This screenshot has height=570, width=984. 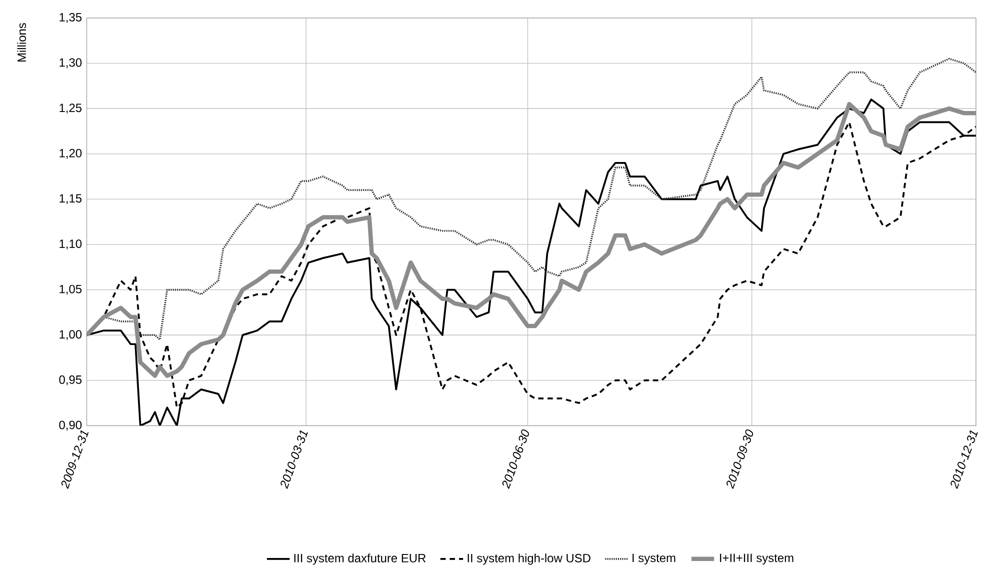 What do you see at coordinates (71, 199) in the screenshot?
I see `y-tick-label: 1,15` at bounding box center [71, 199].